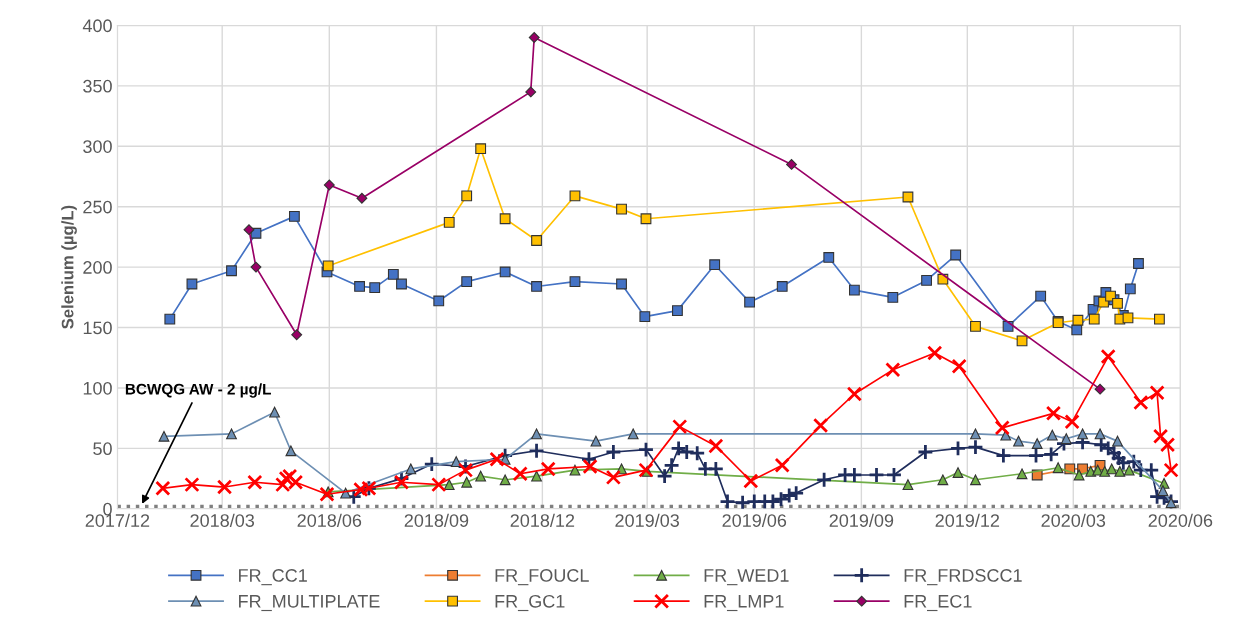 This screenshot has width=1236, height=636. I want to click on legend-label: FR_CC1, so click(273, 577).